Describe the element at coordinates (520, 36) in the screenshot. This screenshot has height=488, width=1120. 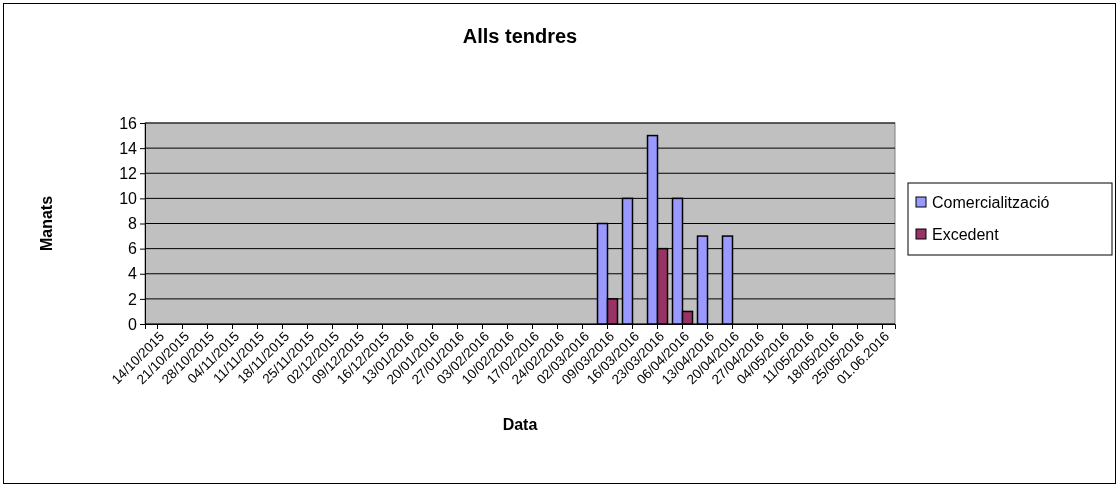
I see `chart-title: Alls tendres` at that location.